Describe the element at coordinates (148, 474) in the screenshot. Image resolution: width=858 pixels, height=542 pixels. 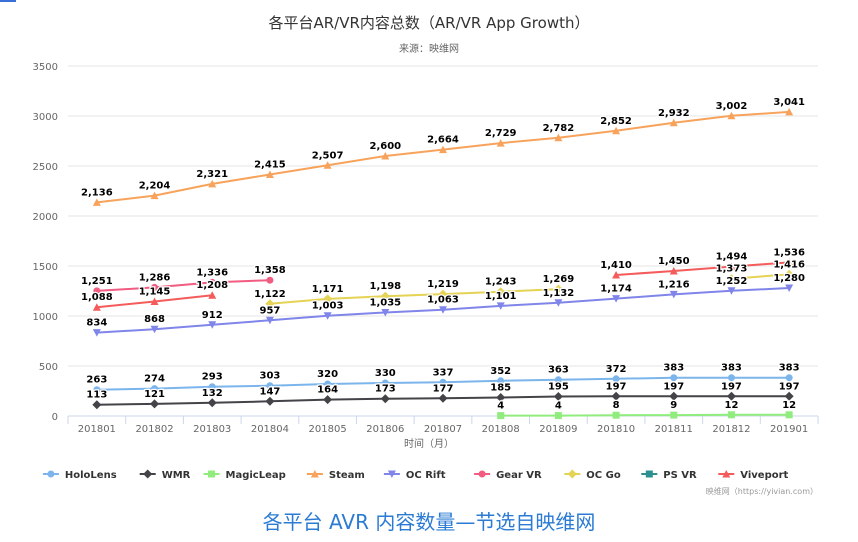
I see `legend-marker-wmr` at that location.